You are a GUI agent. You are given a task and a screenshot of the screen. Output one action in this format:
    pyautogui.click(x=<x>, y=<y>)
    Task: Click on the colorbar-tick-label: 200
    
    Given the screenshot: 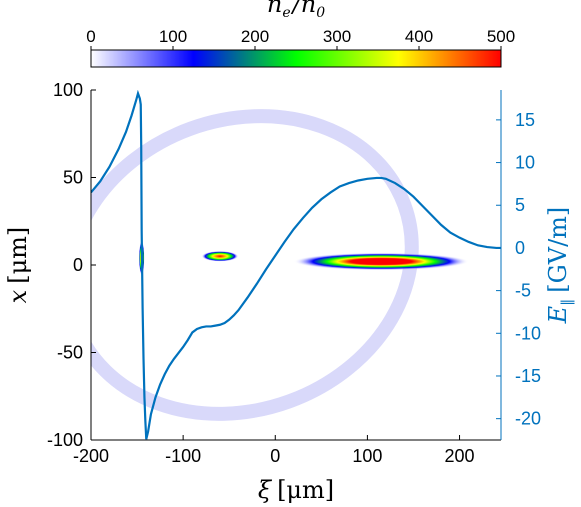 What is the action you would take?
    pyautogui.click(x=255, y=36)
    